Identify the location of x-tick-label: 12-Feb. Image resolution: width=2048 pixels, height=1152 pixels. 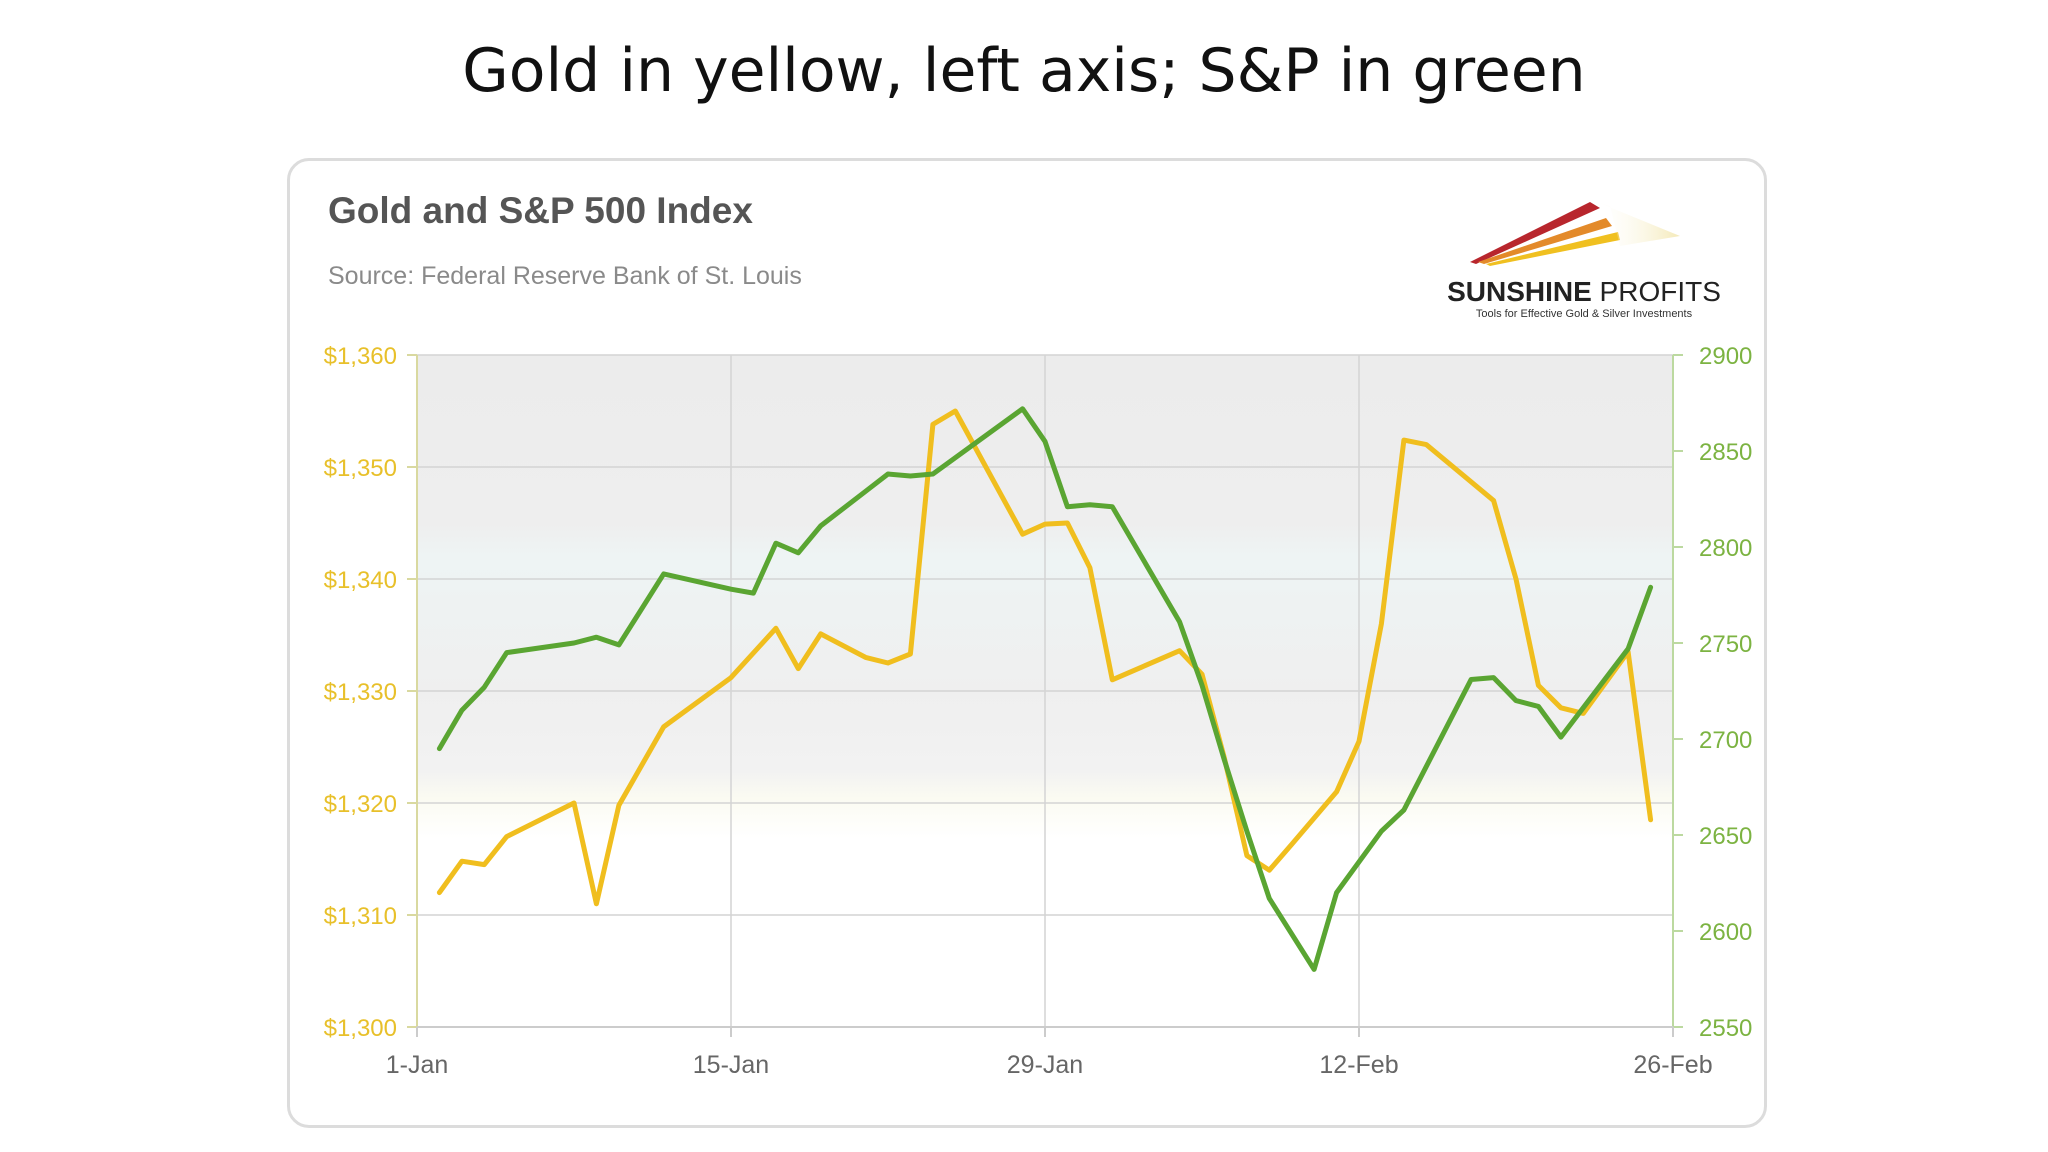
(1358, 1065).